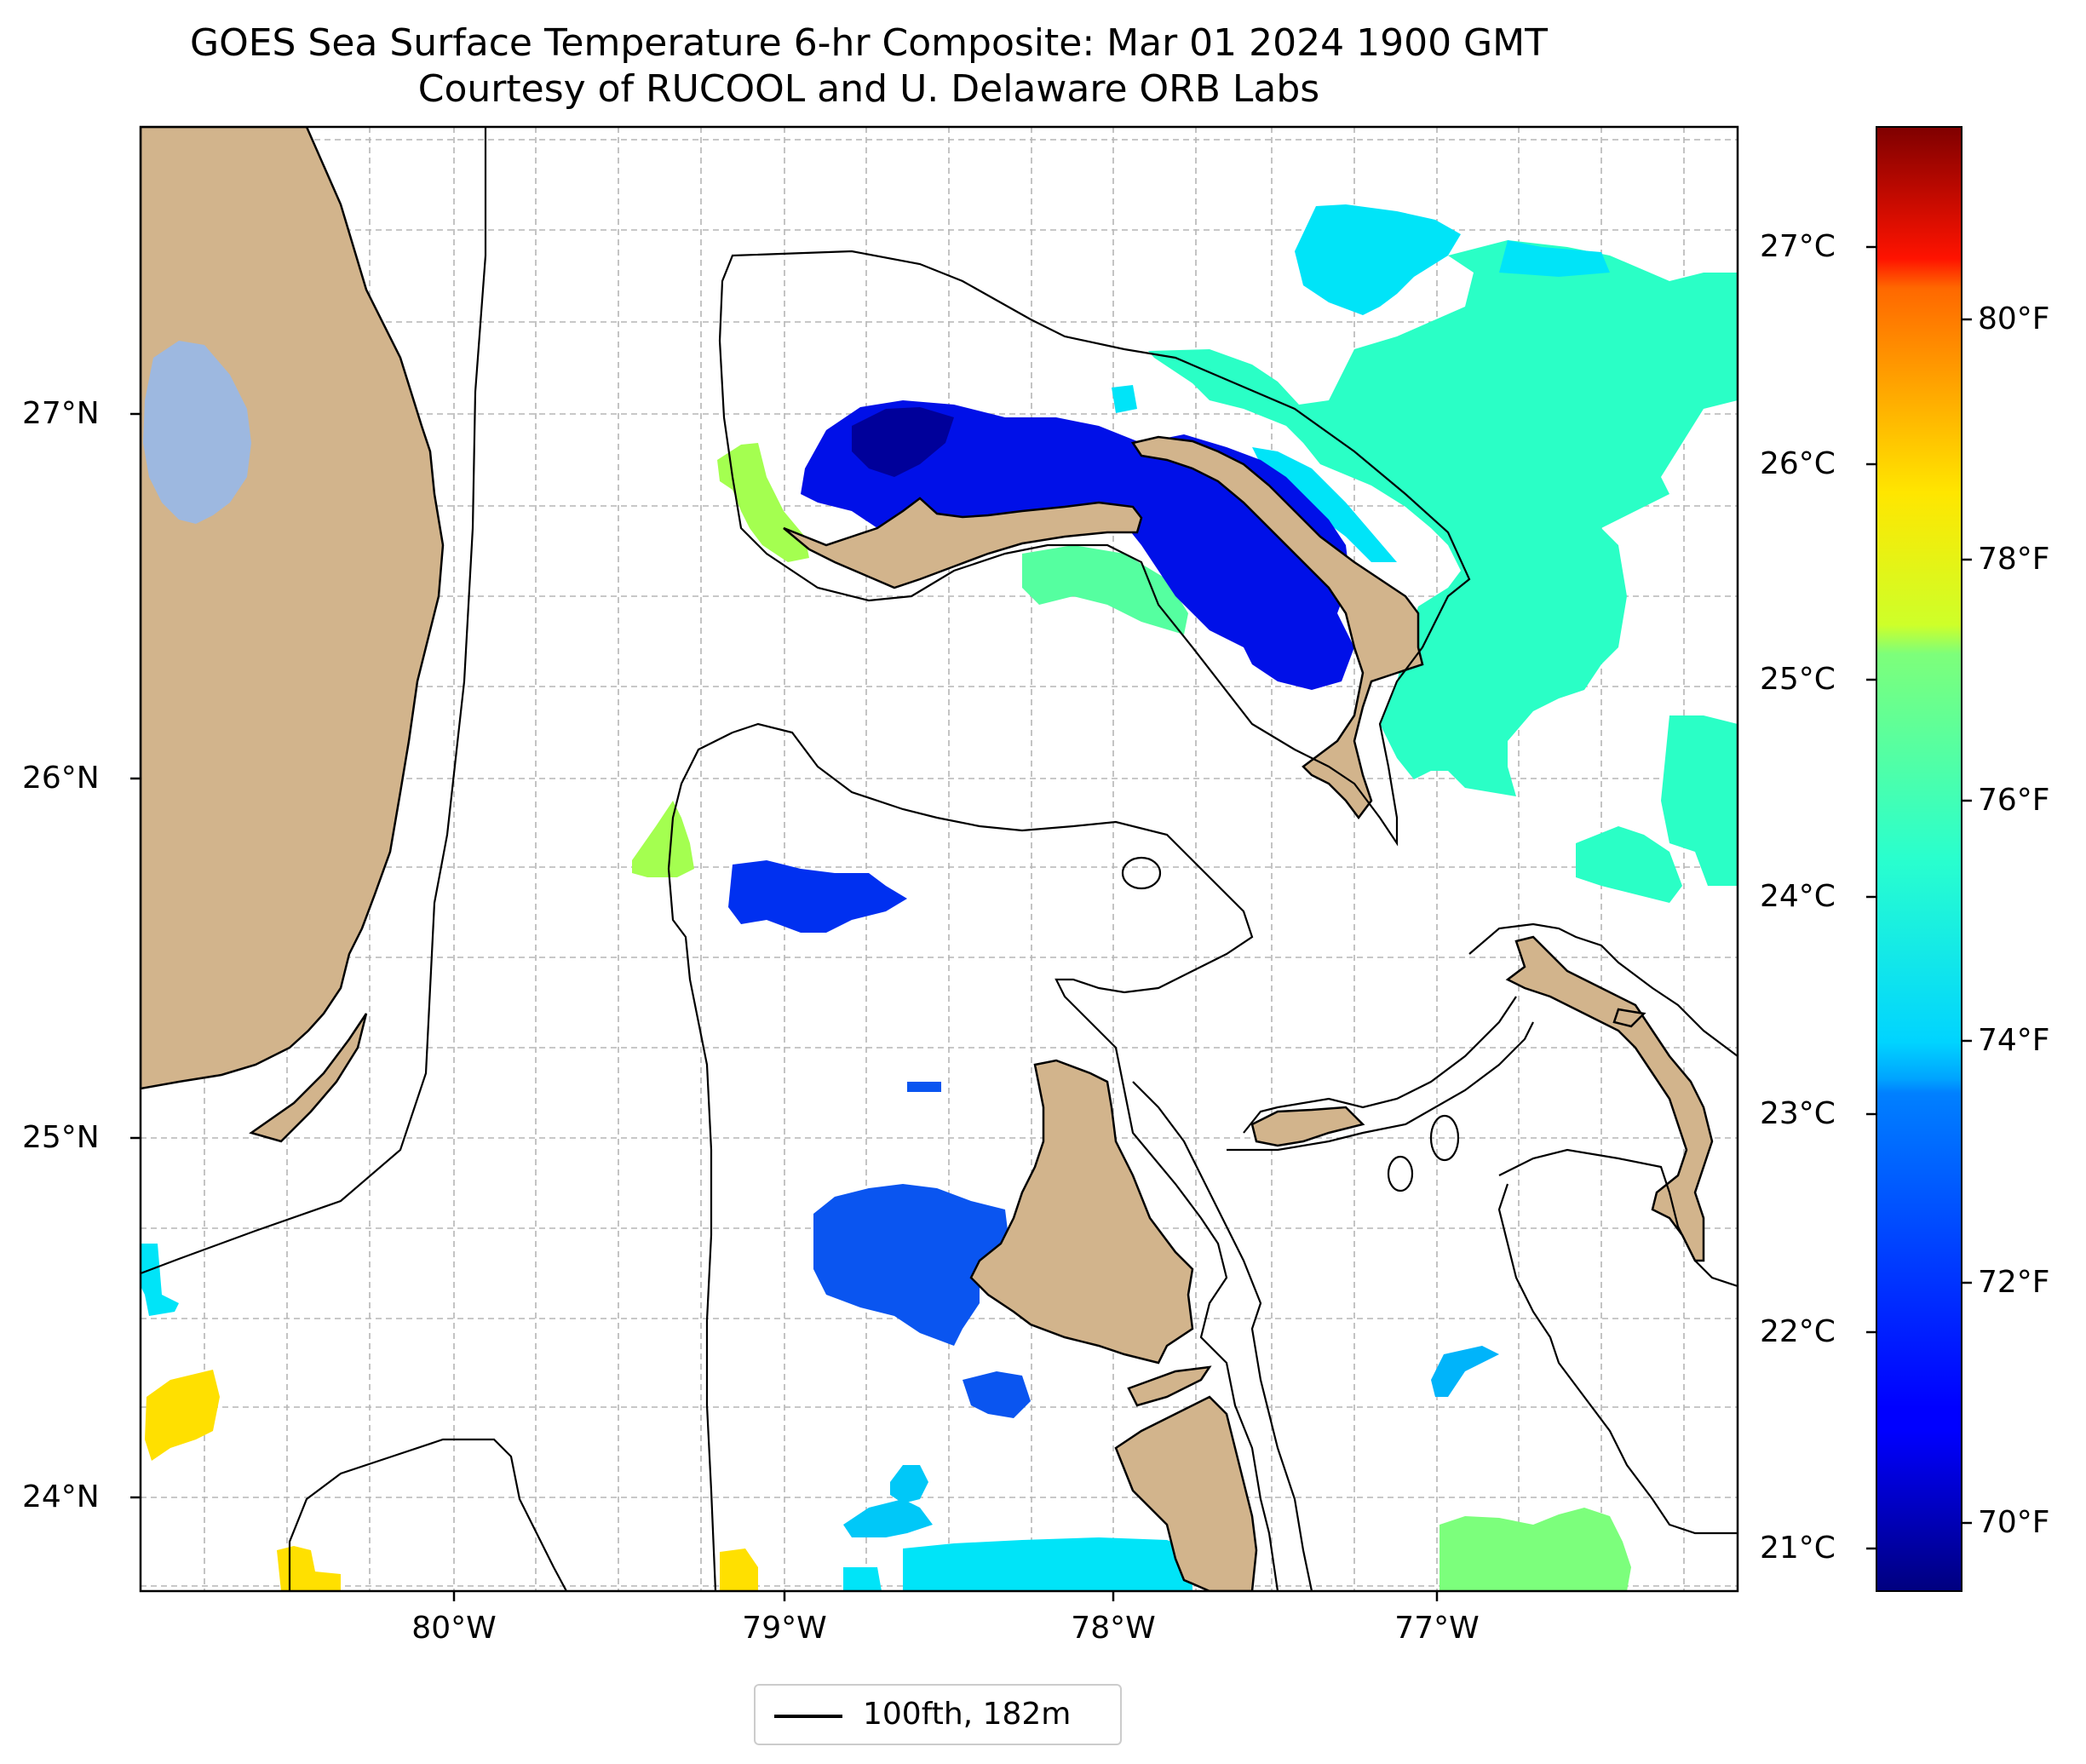 The image size is (2086, 1764). Describe the element at coordinates (1535, 1549) in the screenshot. I see `sst-southeast-warm` at that location.